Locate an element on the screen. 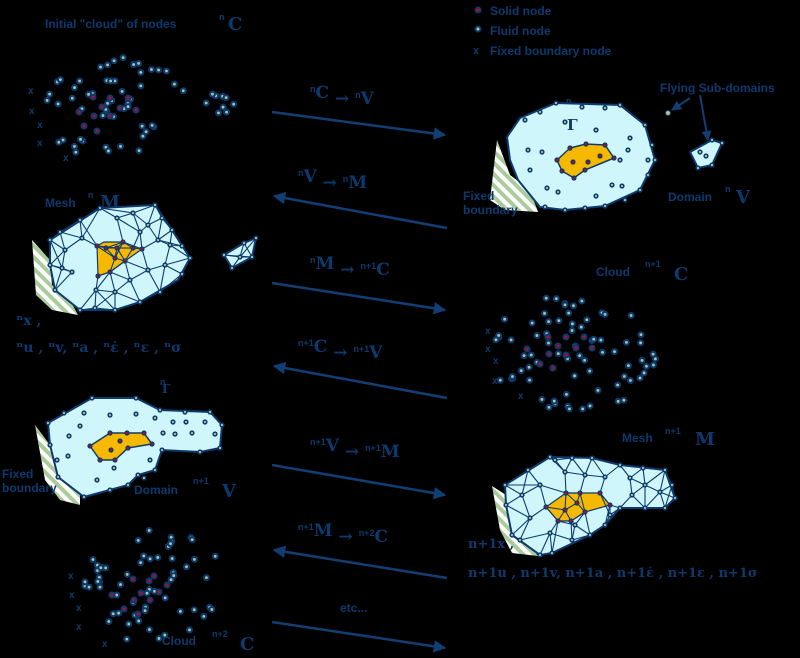 Image resolution: width=800 pixels, height=658 pixels. svg-text: Cloud is located at coordinates (179, 641).